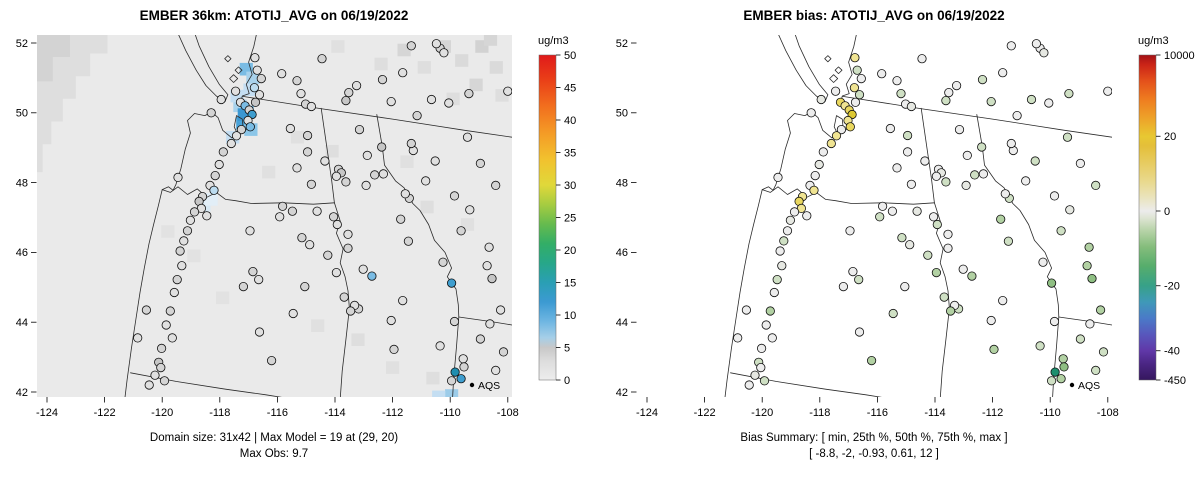  Describe the element at coordinates (567, 381) in the screenshot. I see `colorbar-tick-label: 0` at that location.